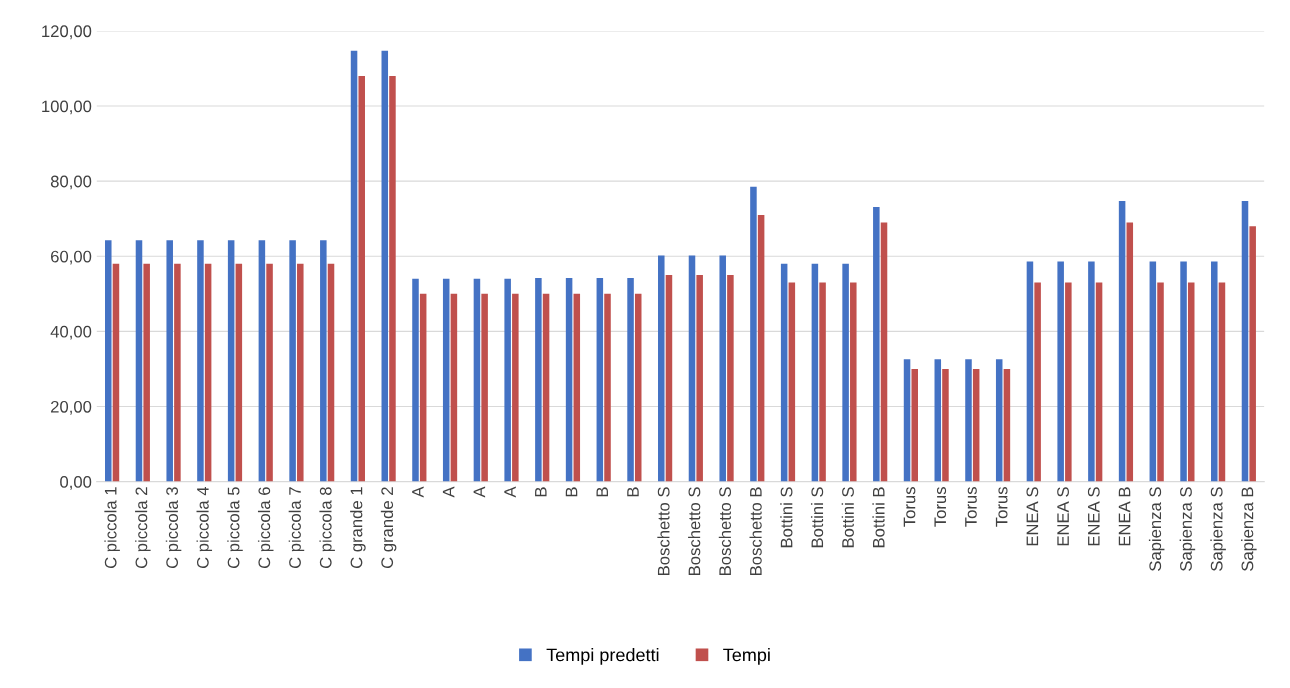  What do you see at coordinates (878, 517) in the screenshot?
I see `x-tick-label: Bottini B` at bounding box center [878, 517].